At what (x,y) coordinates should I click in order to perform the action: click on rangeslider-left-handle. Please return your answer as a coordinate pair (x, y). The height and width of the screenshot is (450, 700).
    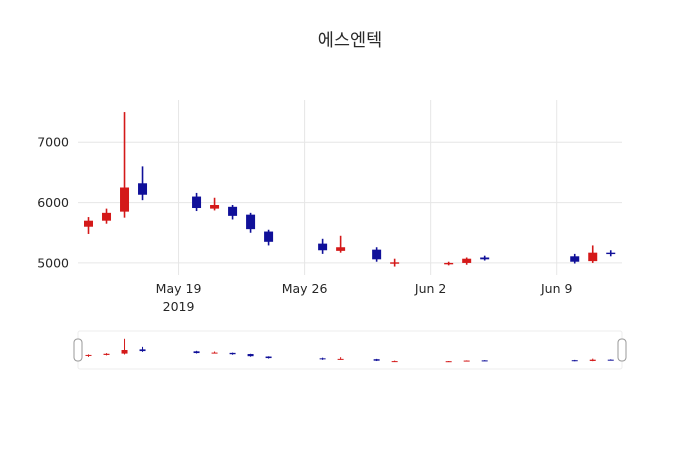
    Looking at the image, I should click on (78, 350).